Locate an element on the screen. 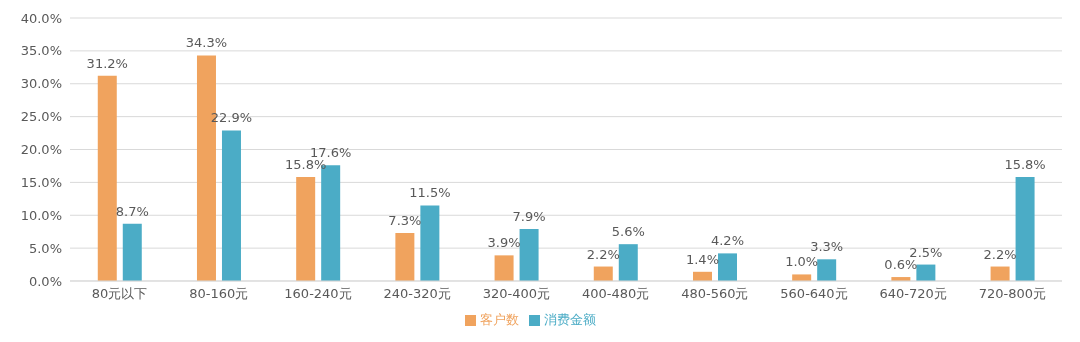 The width and height of the screenshot is (1080, 342). x-tick-label: 400-480元 is located at coordinates (615, 294).